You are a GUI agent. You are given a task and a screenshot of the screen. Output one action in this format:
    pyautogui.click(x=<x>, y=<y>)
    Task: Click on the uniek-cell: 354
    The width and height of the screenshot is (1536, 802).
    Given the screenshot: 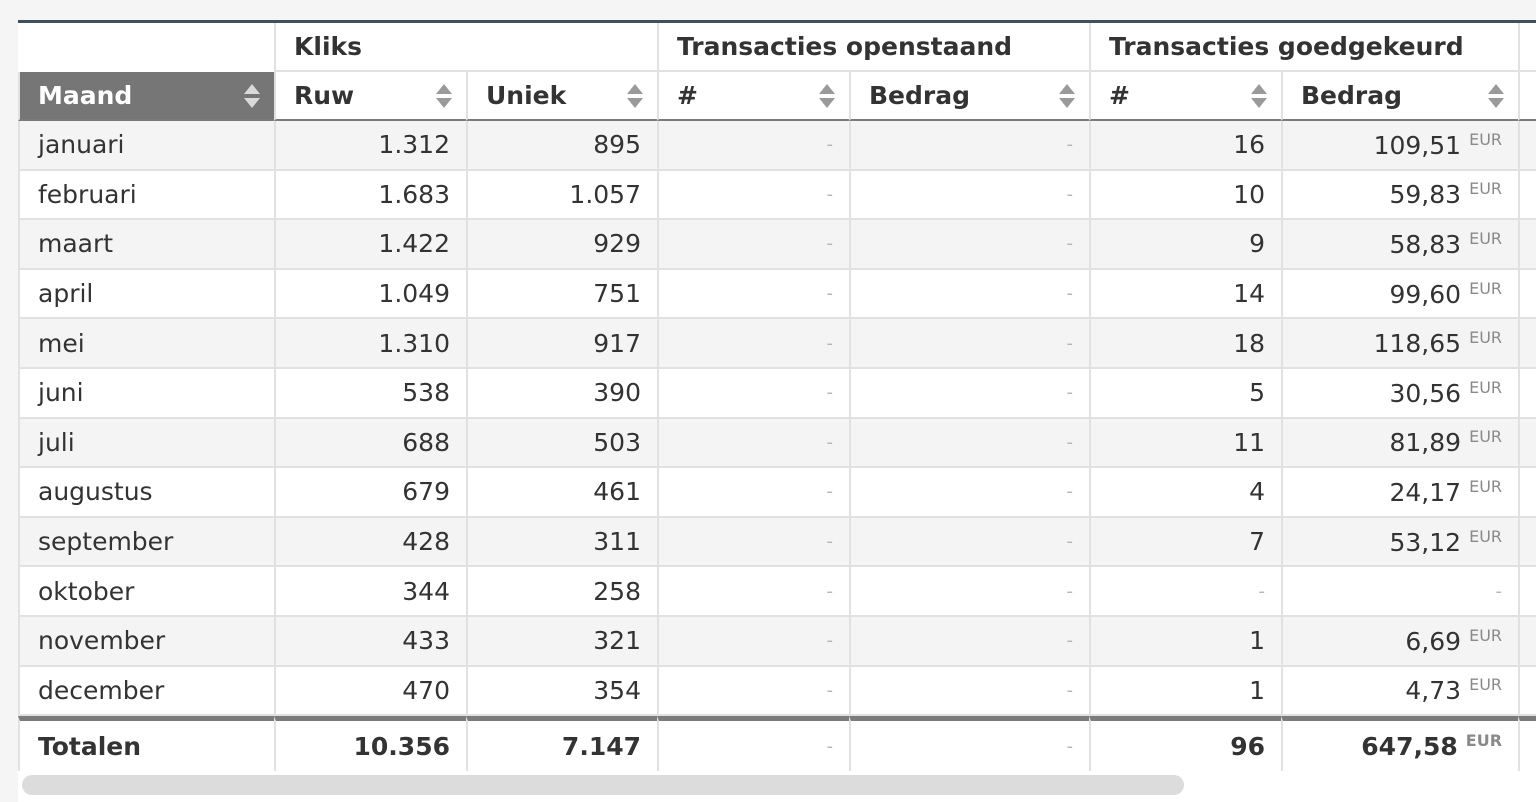 What is the action you would take?
    pyautogui.click(x=561, y=691)
    